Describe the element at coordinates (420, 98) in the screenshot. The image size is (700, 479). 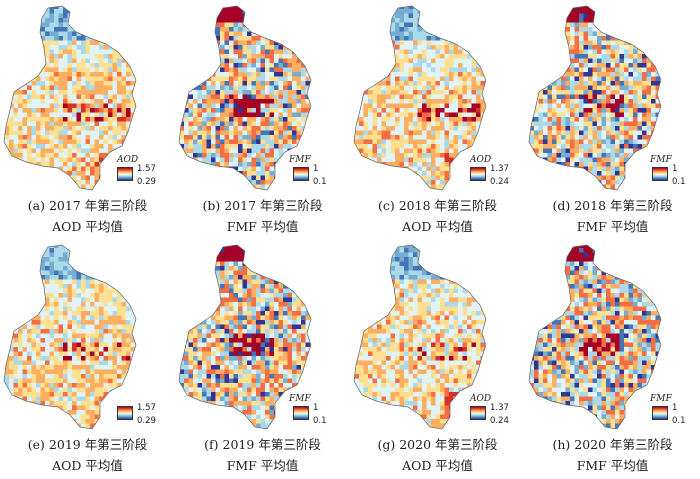
I see `map-boundary` at that location.